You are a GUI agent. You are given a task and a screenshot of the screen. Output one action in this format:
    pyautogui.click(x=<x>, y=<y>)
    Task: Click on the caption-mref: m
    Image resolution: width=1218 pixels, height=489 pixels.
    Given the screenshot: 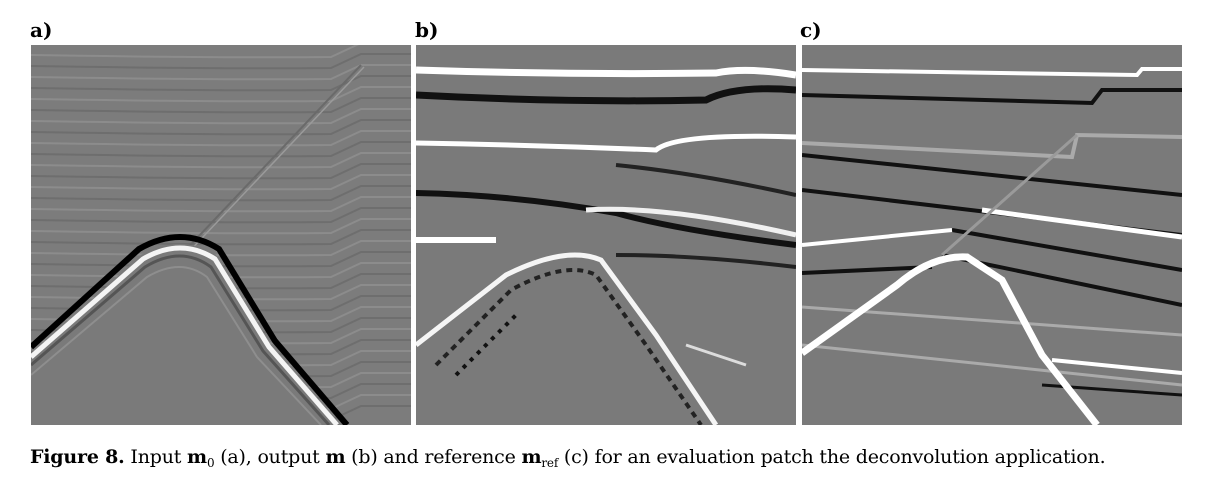 What is the action you would take?
    pyautogui.click(x=531, y=457)
    